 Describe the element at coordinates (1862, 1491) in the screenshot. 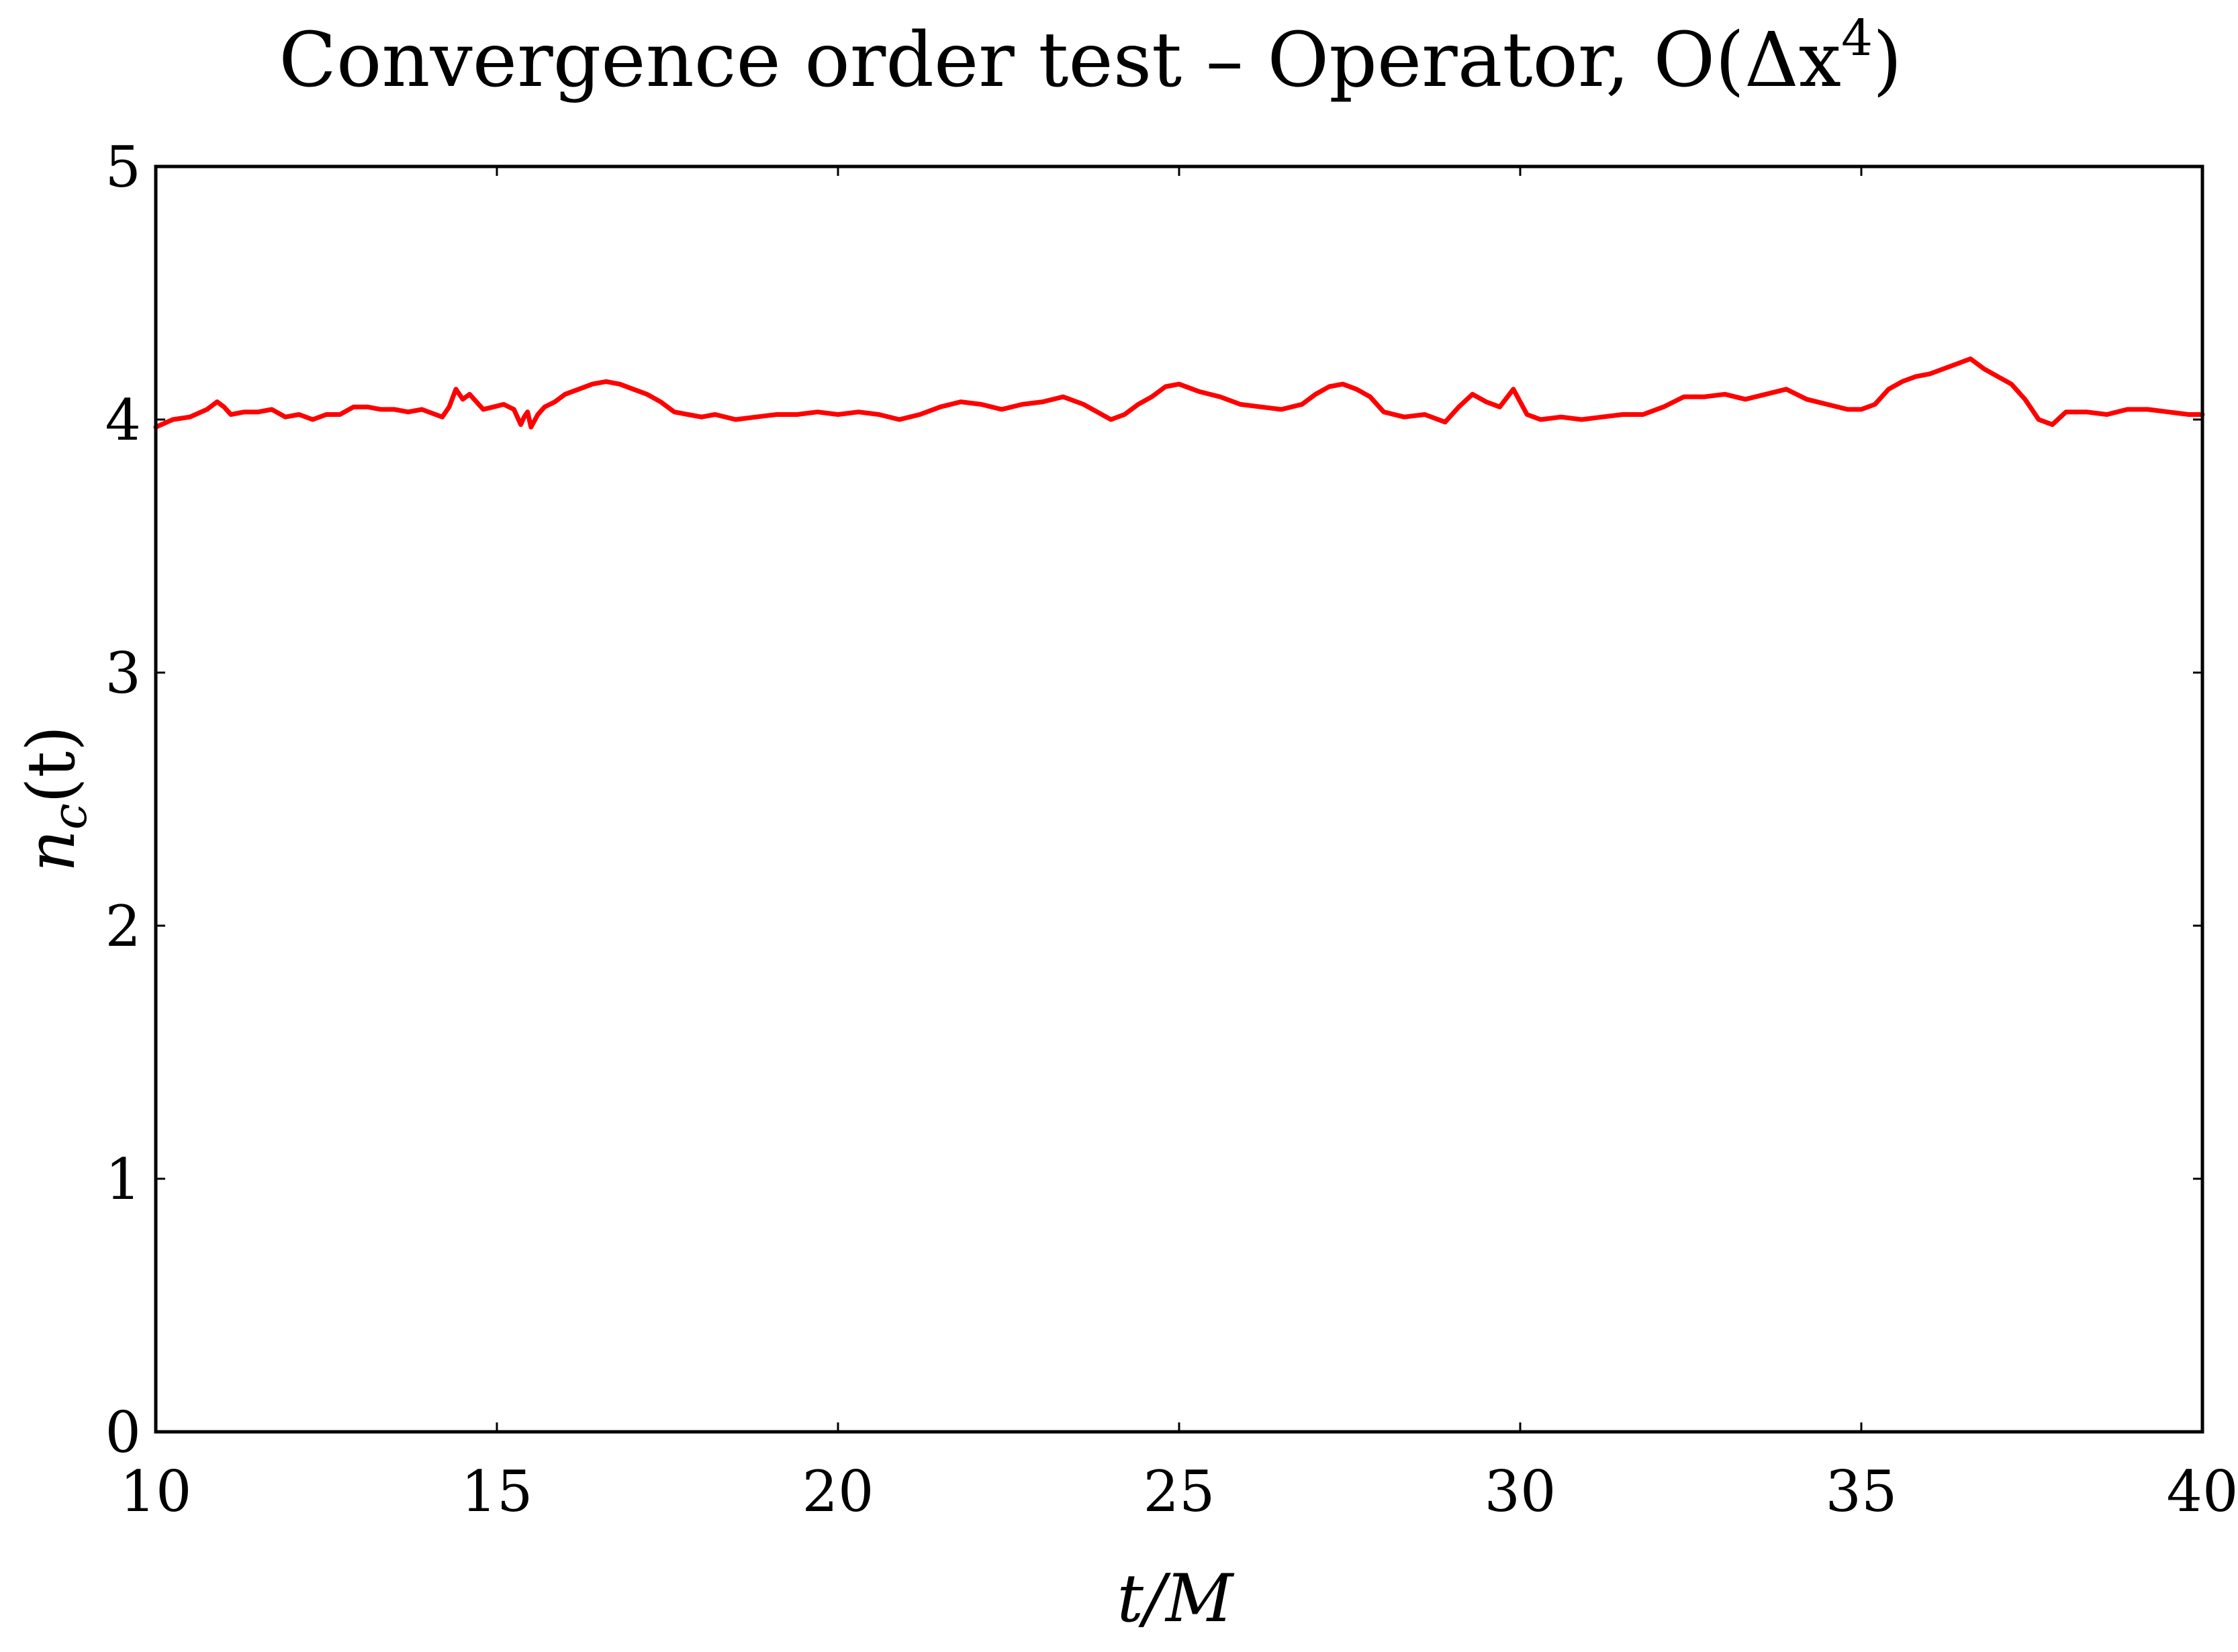

I see `x-tick-label: 35` at that location.